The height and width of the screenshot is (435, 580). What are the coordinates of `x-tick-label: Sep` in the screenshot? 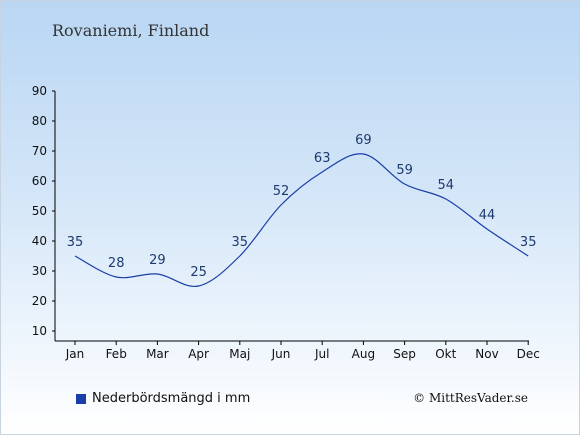 It's located at (404, 354).